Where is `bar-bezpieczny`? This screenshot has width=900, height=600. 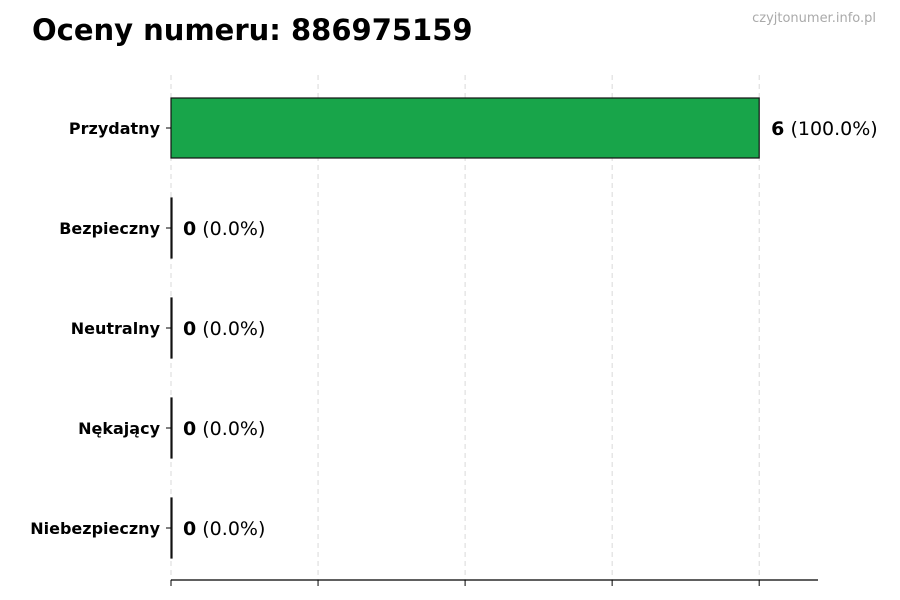 bar-bezpieczny is located at coordinates (171, 228).